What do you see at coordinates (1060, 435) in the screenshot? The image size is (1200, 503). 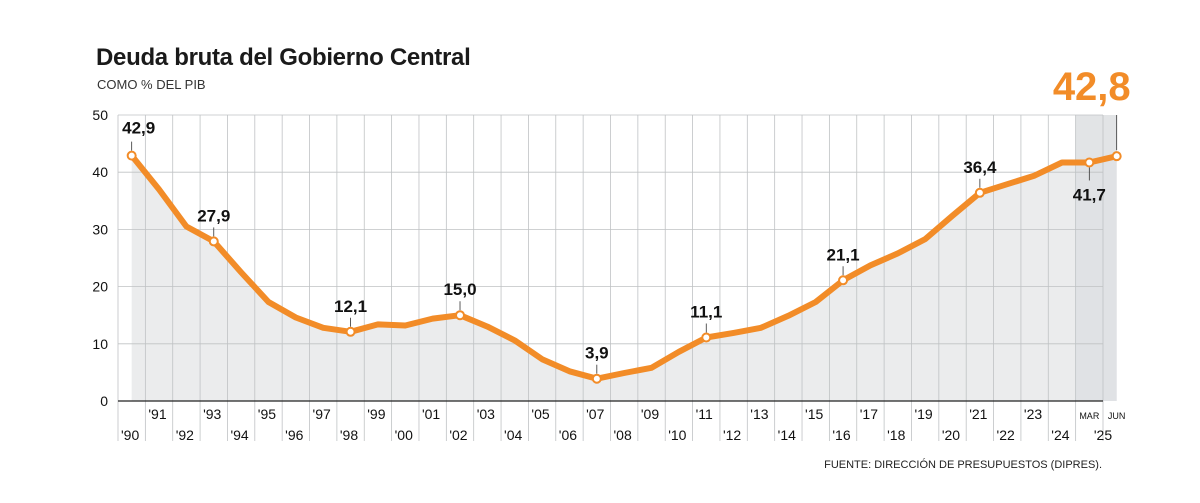 I see `x-tick-label: '24` at bounding box center [1060, 435].